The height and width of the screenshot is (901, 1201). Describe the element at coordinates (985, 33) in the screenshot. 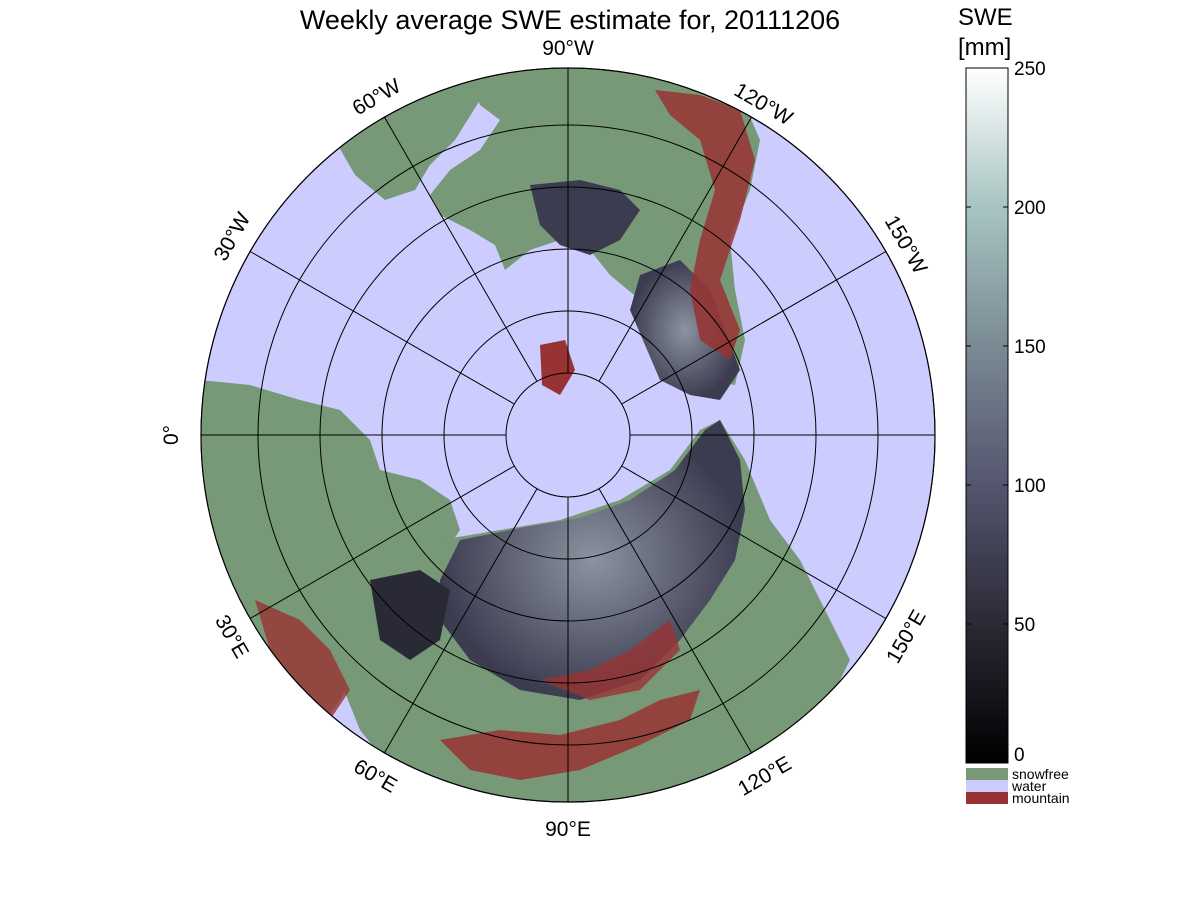

I see `colorbar-title: SWE [mm]` at that location.